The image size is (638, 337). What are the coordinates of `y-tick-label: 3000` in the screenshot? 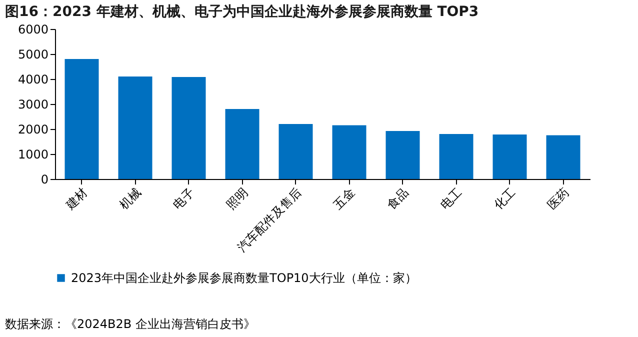 It's located at (33, 105).